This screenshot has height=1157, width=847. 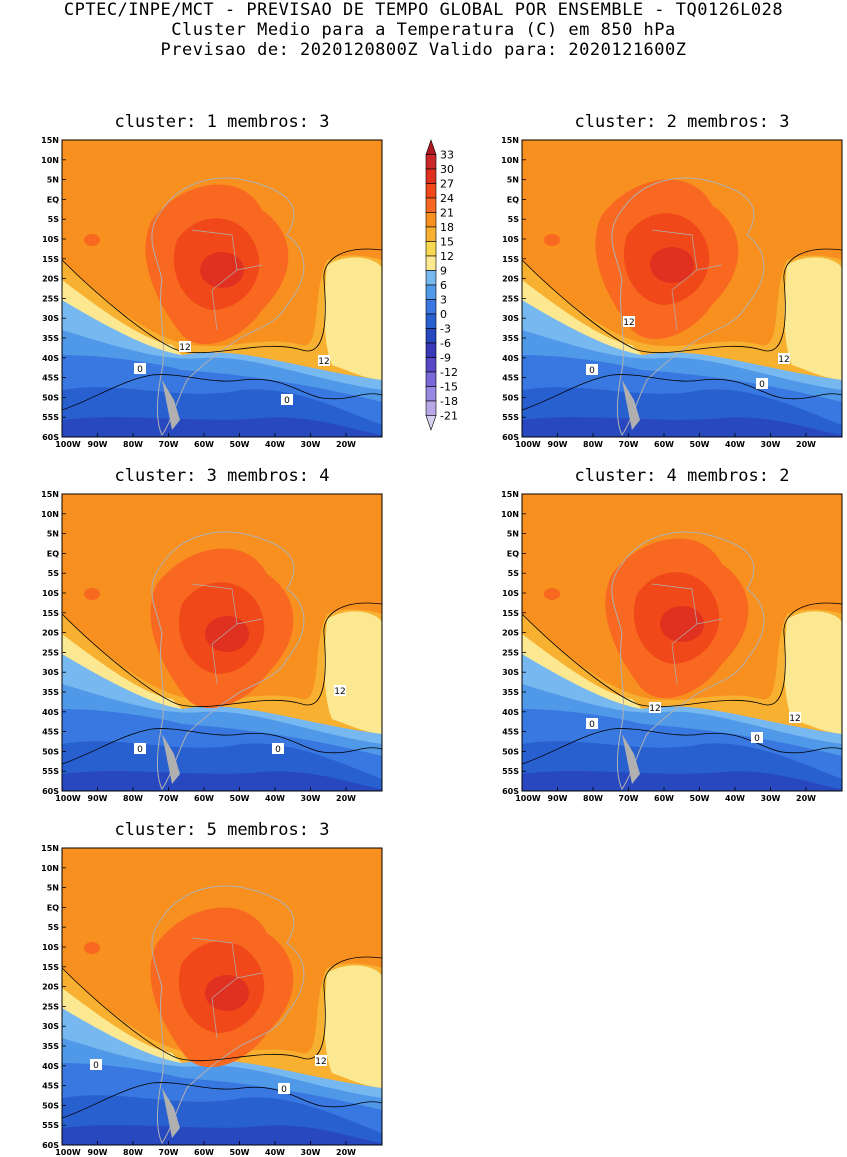 I want to click on colorbar-label: -18, so click(x=449, y=401).